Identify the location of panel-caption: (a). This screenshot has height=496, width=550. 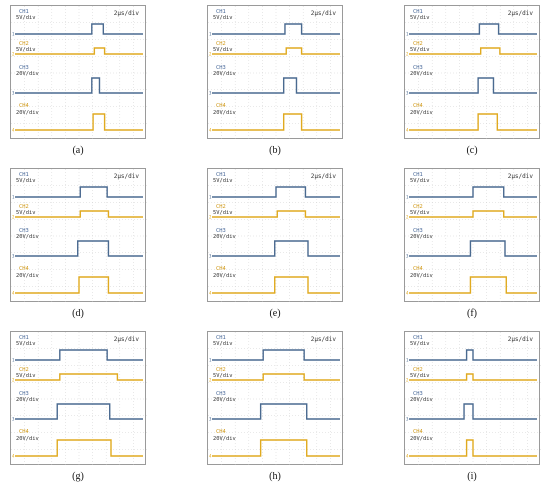
(78, 150).